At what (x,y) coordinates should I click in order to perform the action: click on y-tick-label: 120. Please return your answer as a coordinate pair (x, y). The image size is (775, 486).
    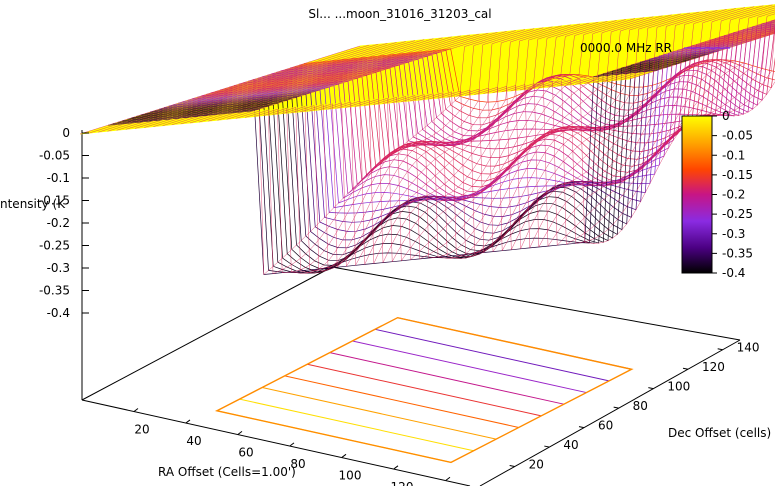
    Looking at the image, I should click on (713, 367).